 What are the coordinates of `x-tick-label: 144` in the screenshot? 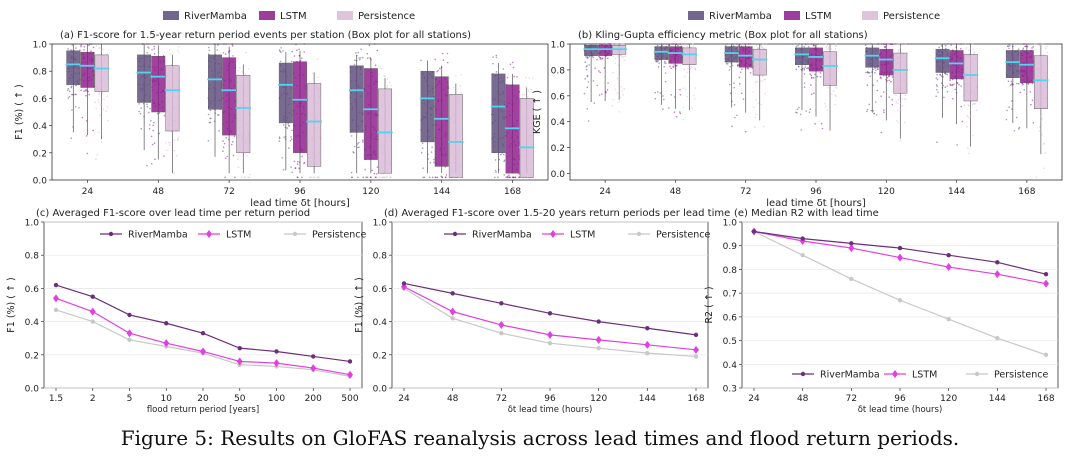 It's located at (997, 399).